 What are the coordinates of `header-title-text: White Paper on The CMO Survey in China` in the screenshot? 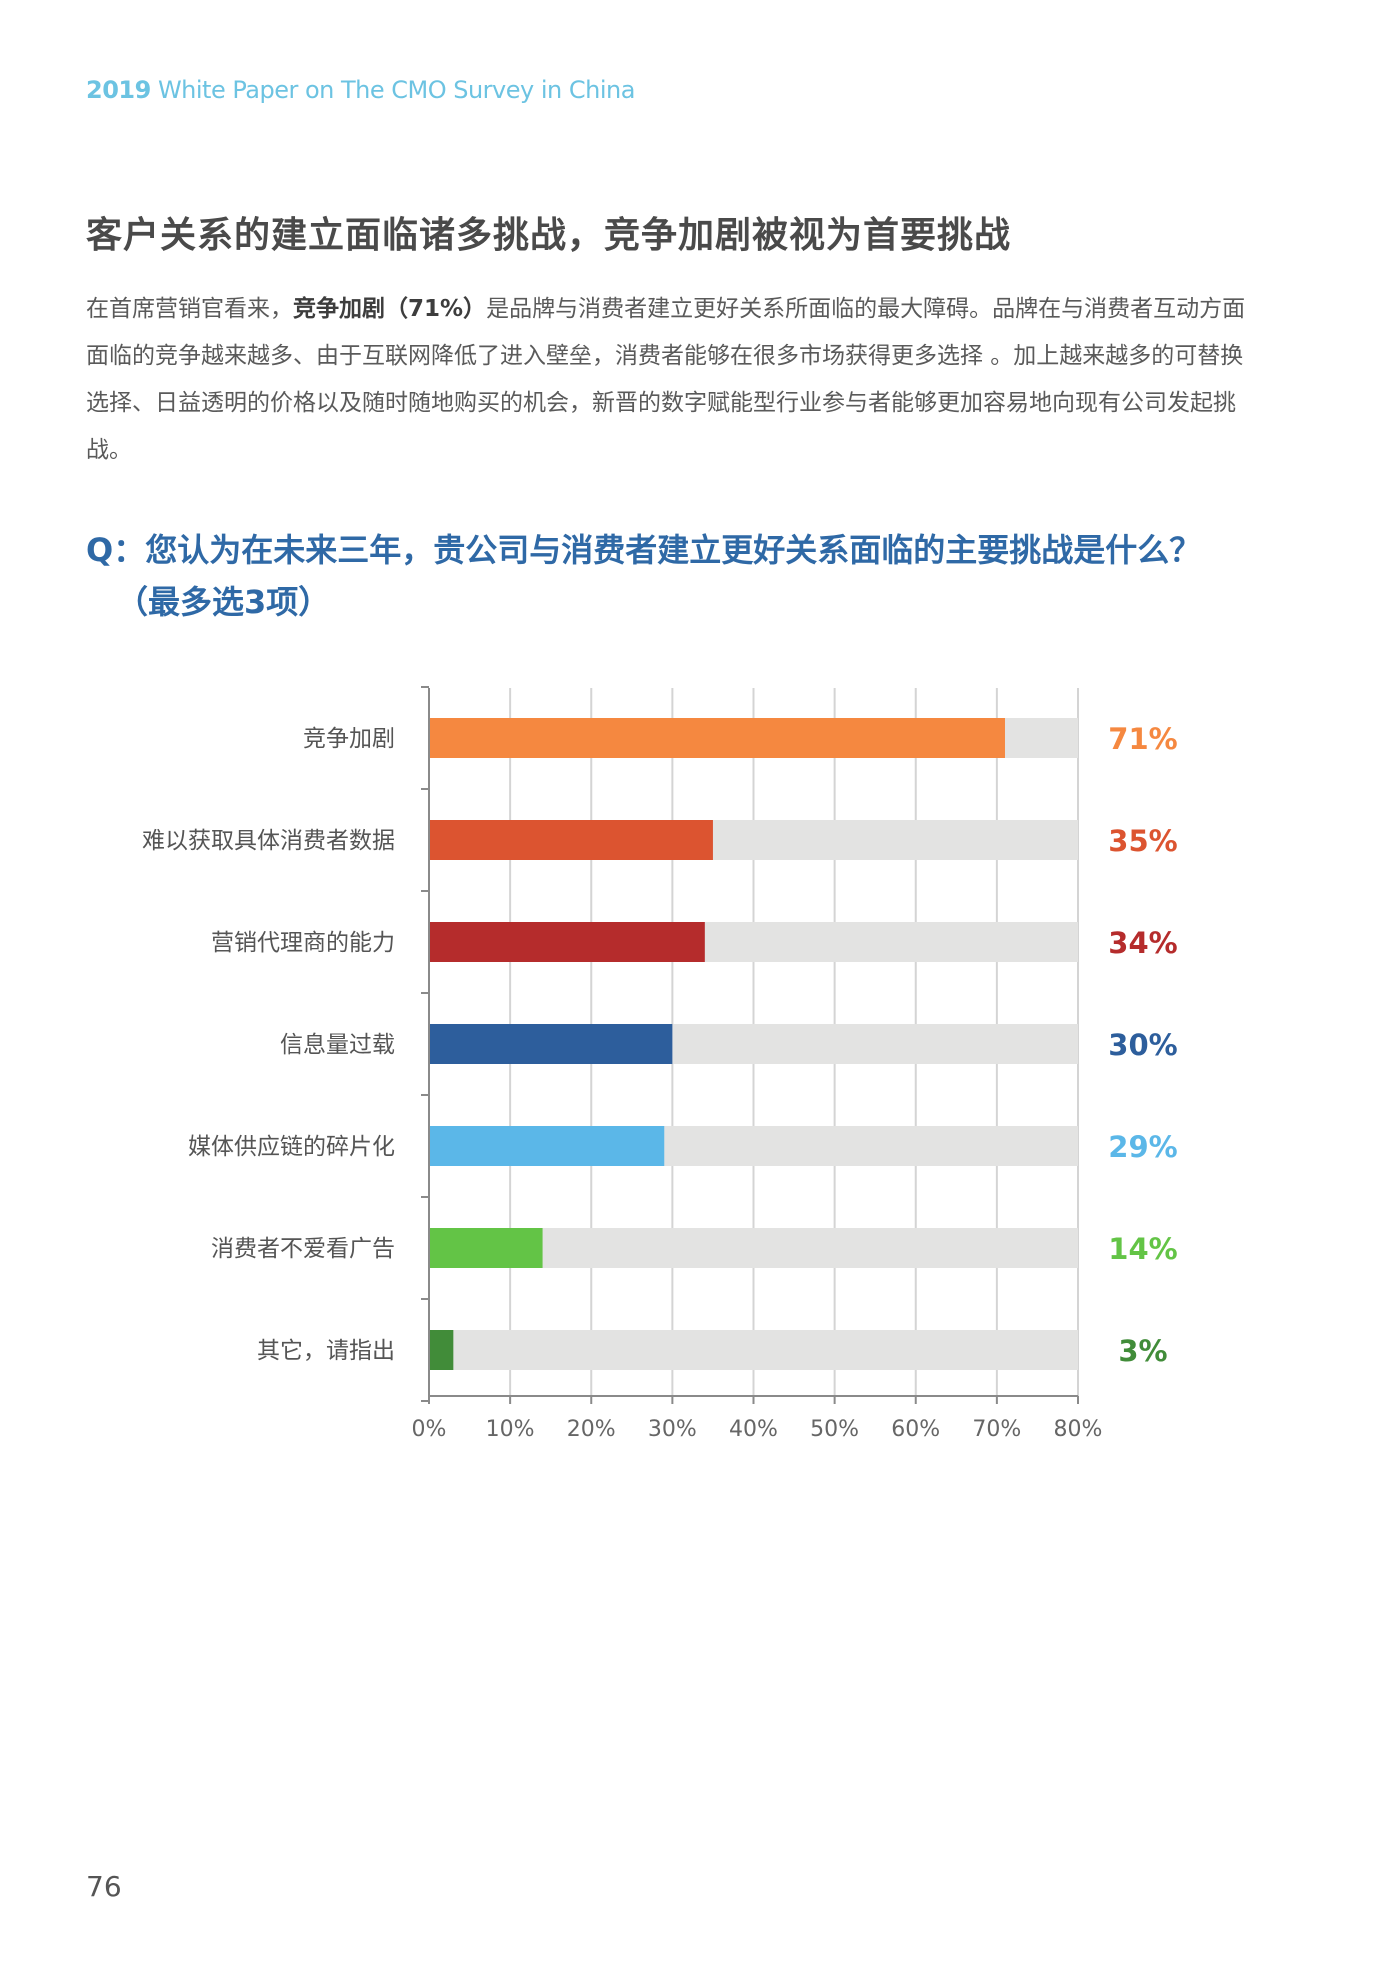 It's located at (396, 90).